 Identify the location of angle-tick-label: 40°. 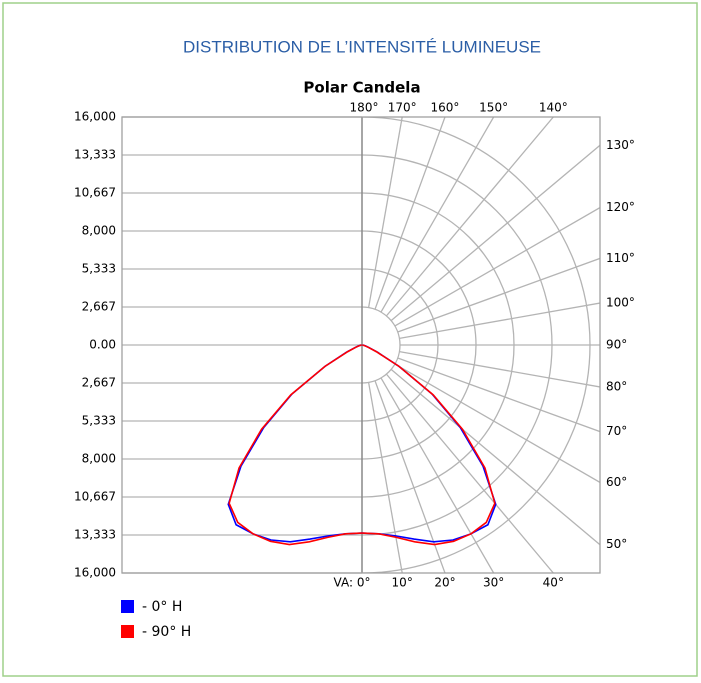
(553, 583).